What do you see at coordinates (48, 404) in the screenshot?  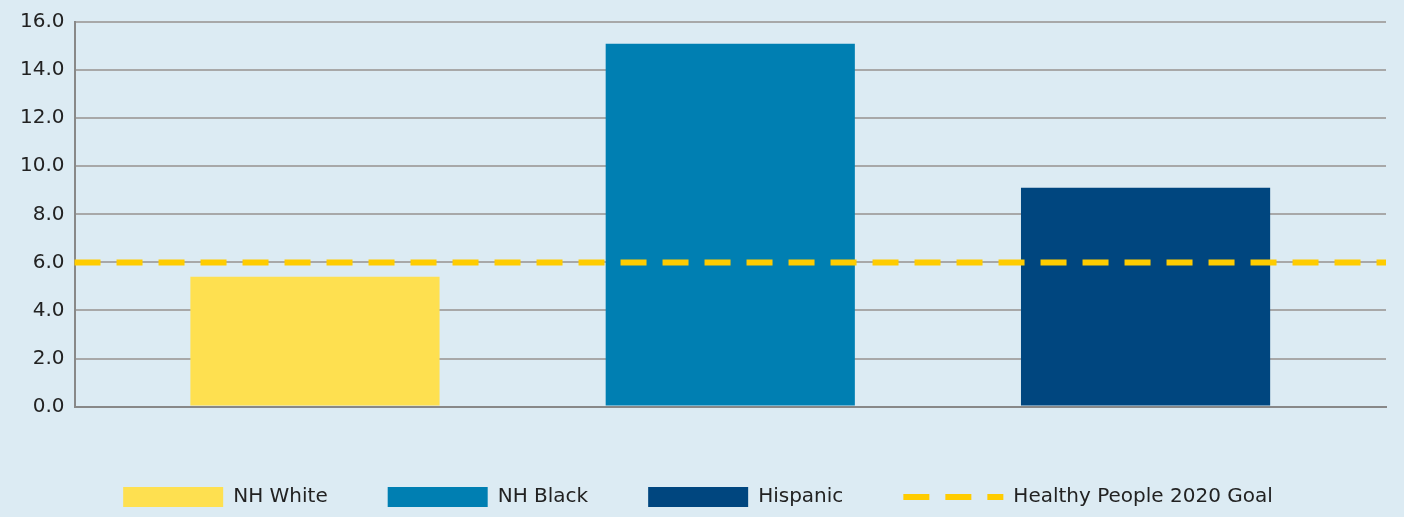 I see `y-tick-label: 0.0` at bounding box center [48, 404].